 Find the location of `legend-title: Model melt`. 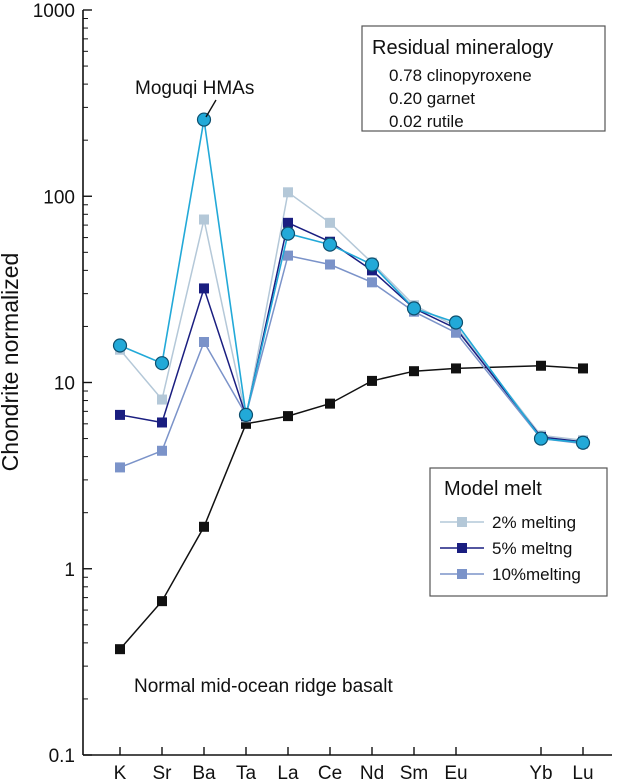

legend-title: Model melt is located at coordinates (493, 489).